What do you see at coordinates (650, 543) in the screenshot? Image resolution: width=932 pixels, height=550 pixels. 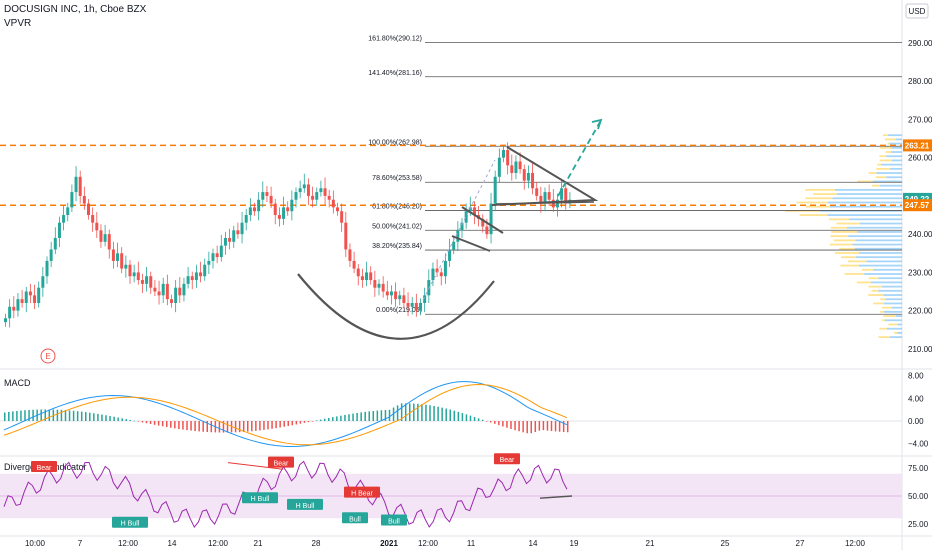 I see `time-tick-label: 21` at bounding box center [650, 543].